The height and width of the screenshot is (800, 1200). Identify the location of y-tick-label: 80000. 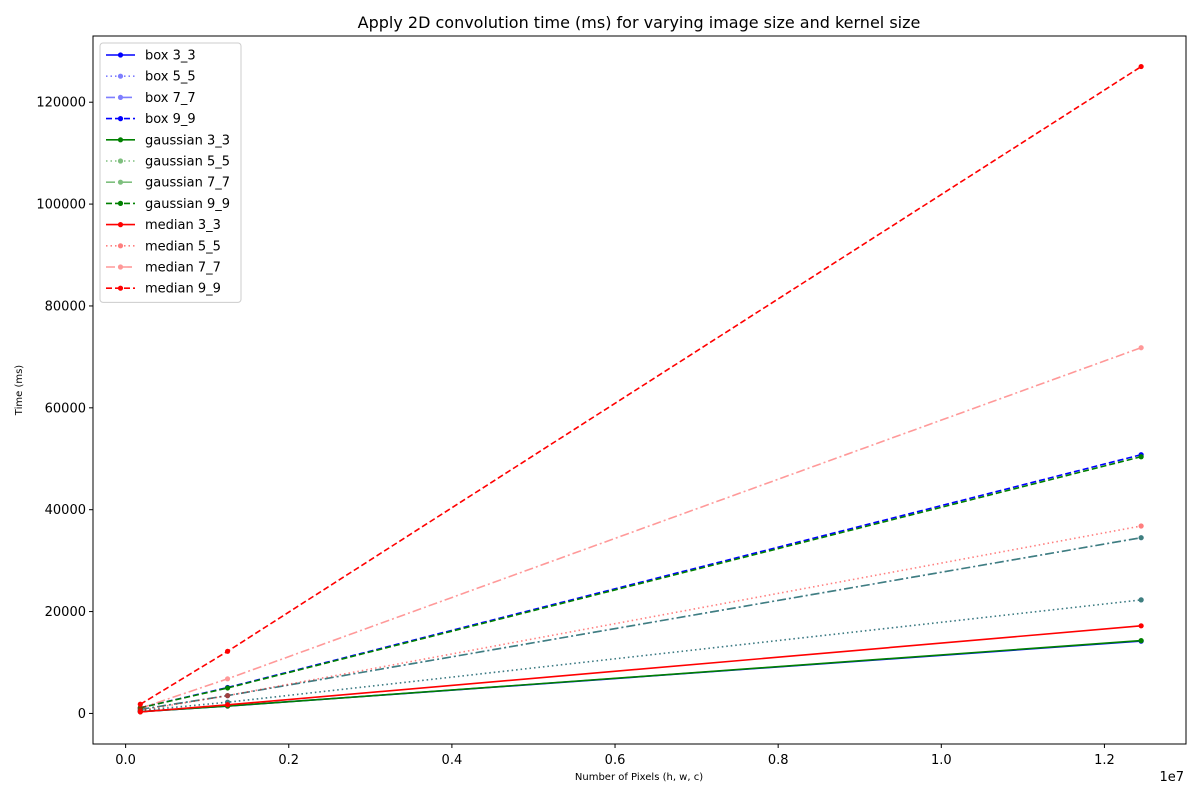
(65, 306).